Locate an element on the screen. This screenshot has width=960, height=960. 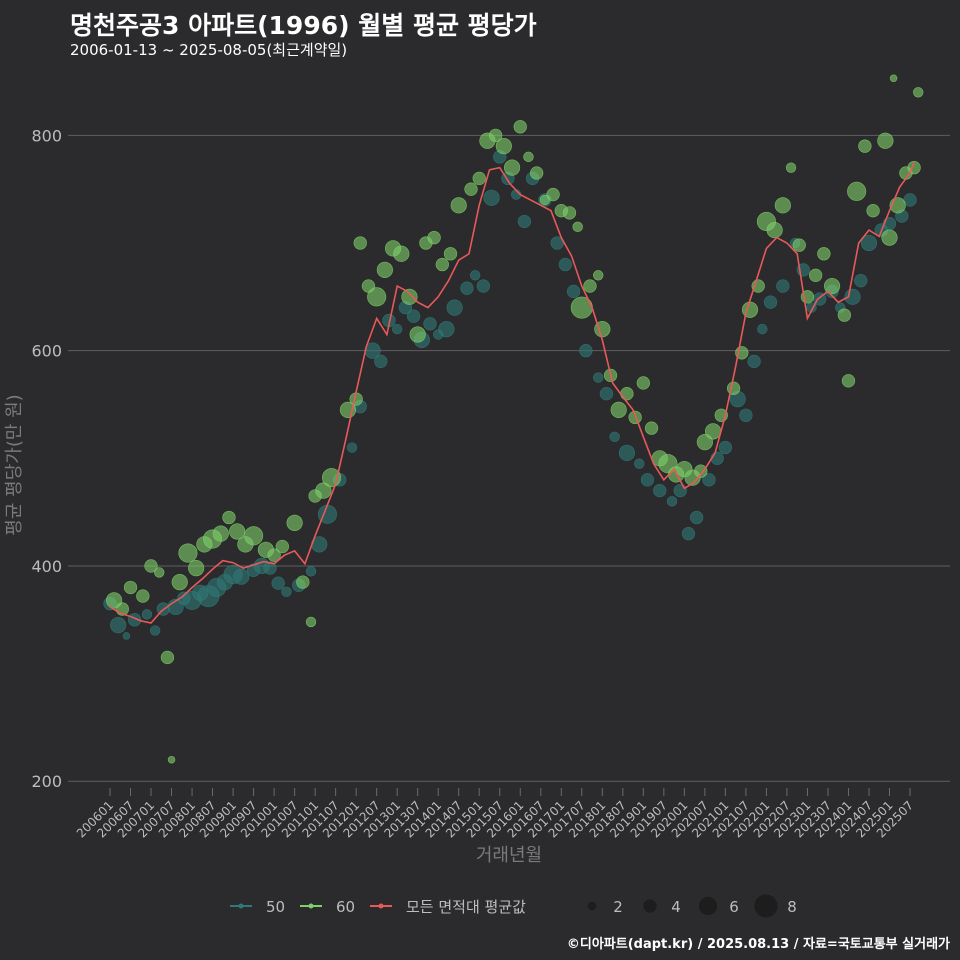
size-legend-label: 8 is located at coordinates (792, 907).